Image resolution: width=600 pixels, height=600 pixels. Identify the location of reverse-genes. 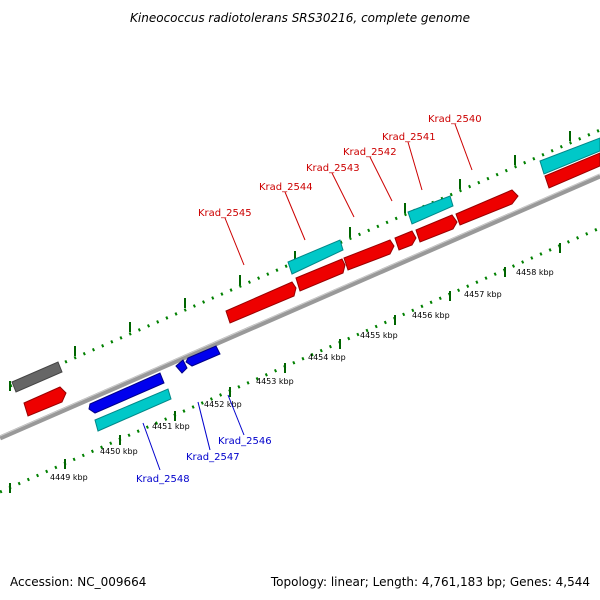
(154, 379).